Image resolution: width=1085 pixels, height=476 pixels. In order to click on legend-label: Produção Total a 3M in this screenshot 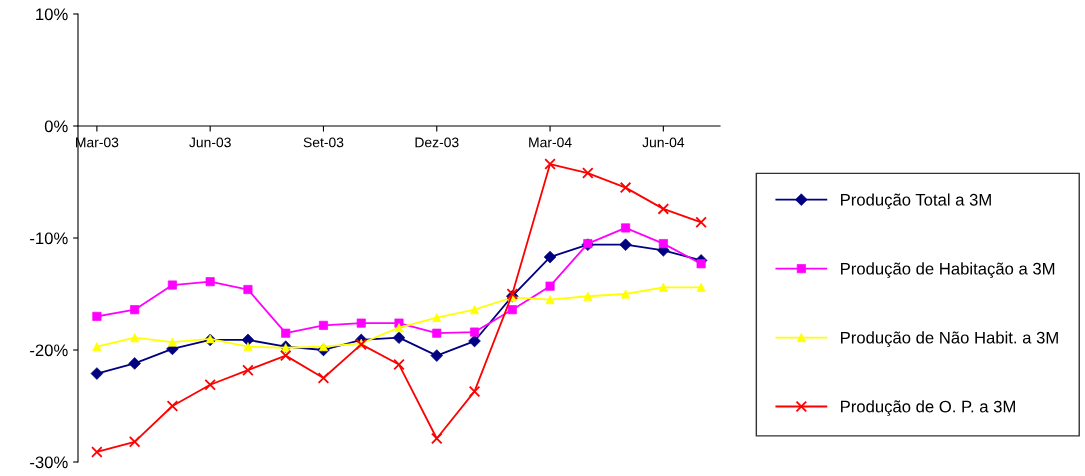, I will do `click(916, 201)`.